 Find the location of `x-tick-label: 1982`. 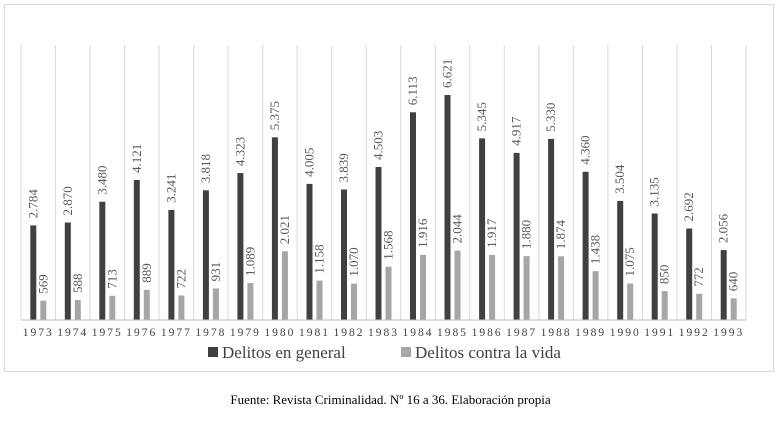

x-tick-label: 1982 is located at coordinates (349, 333).